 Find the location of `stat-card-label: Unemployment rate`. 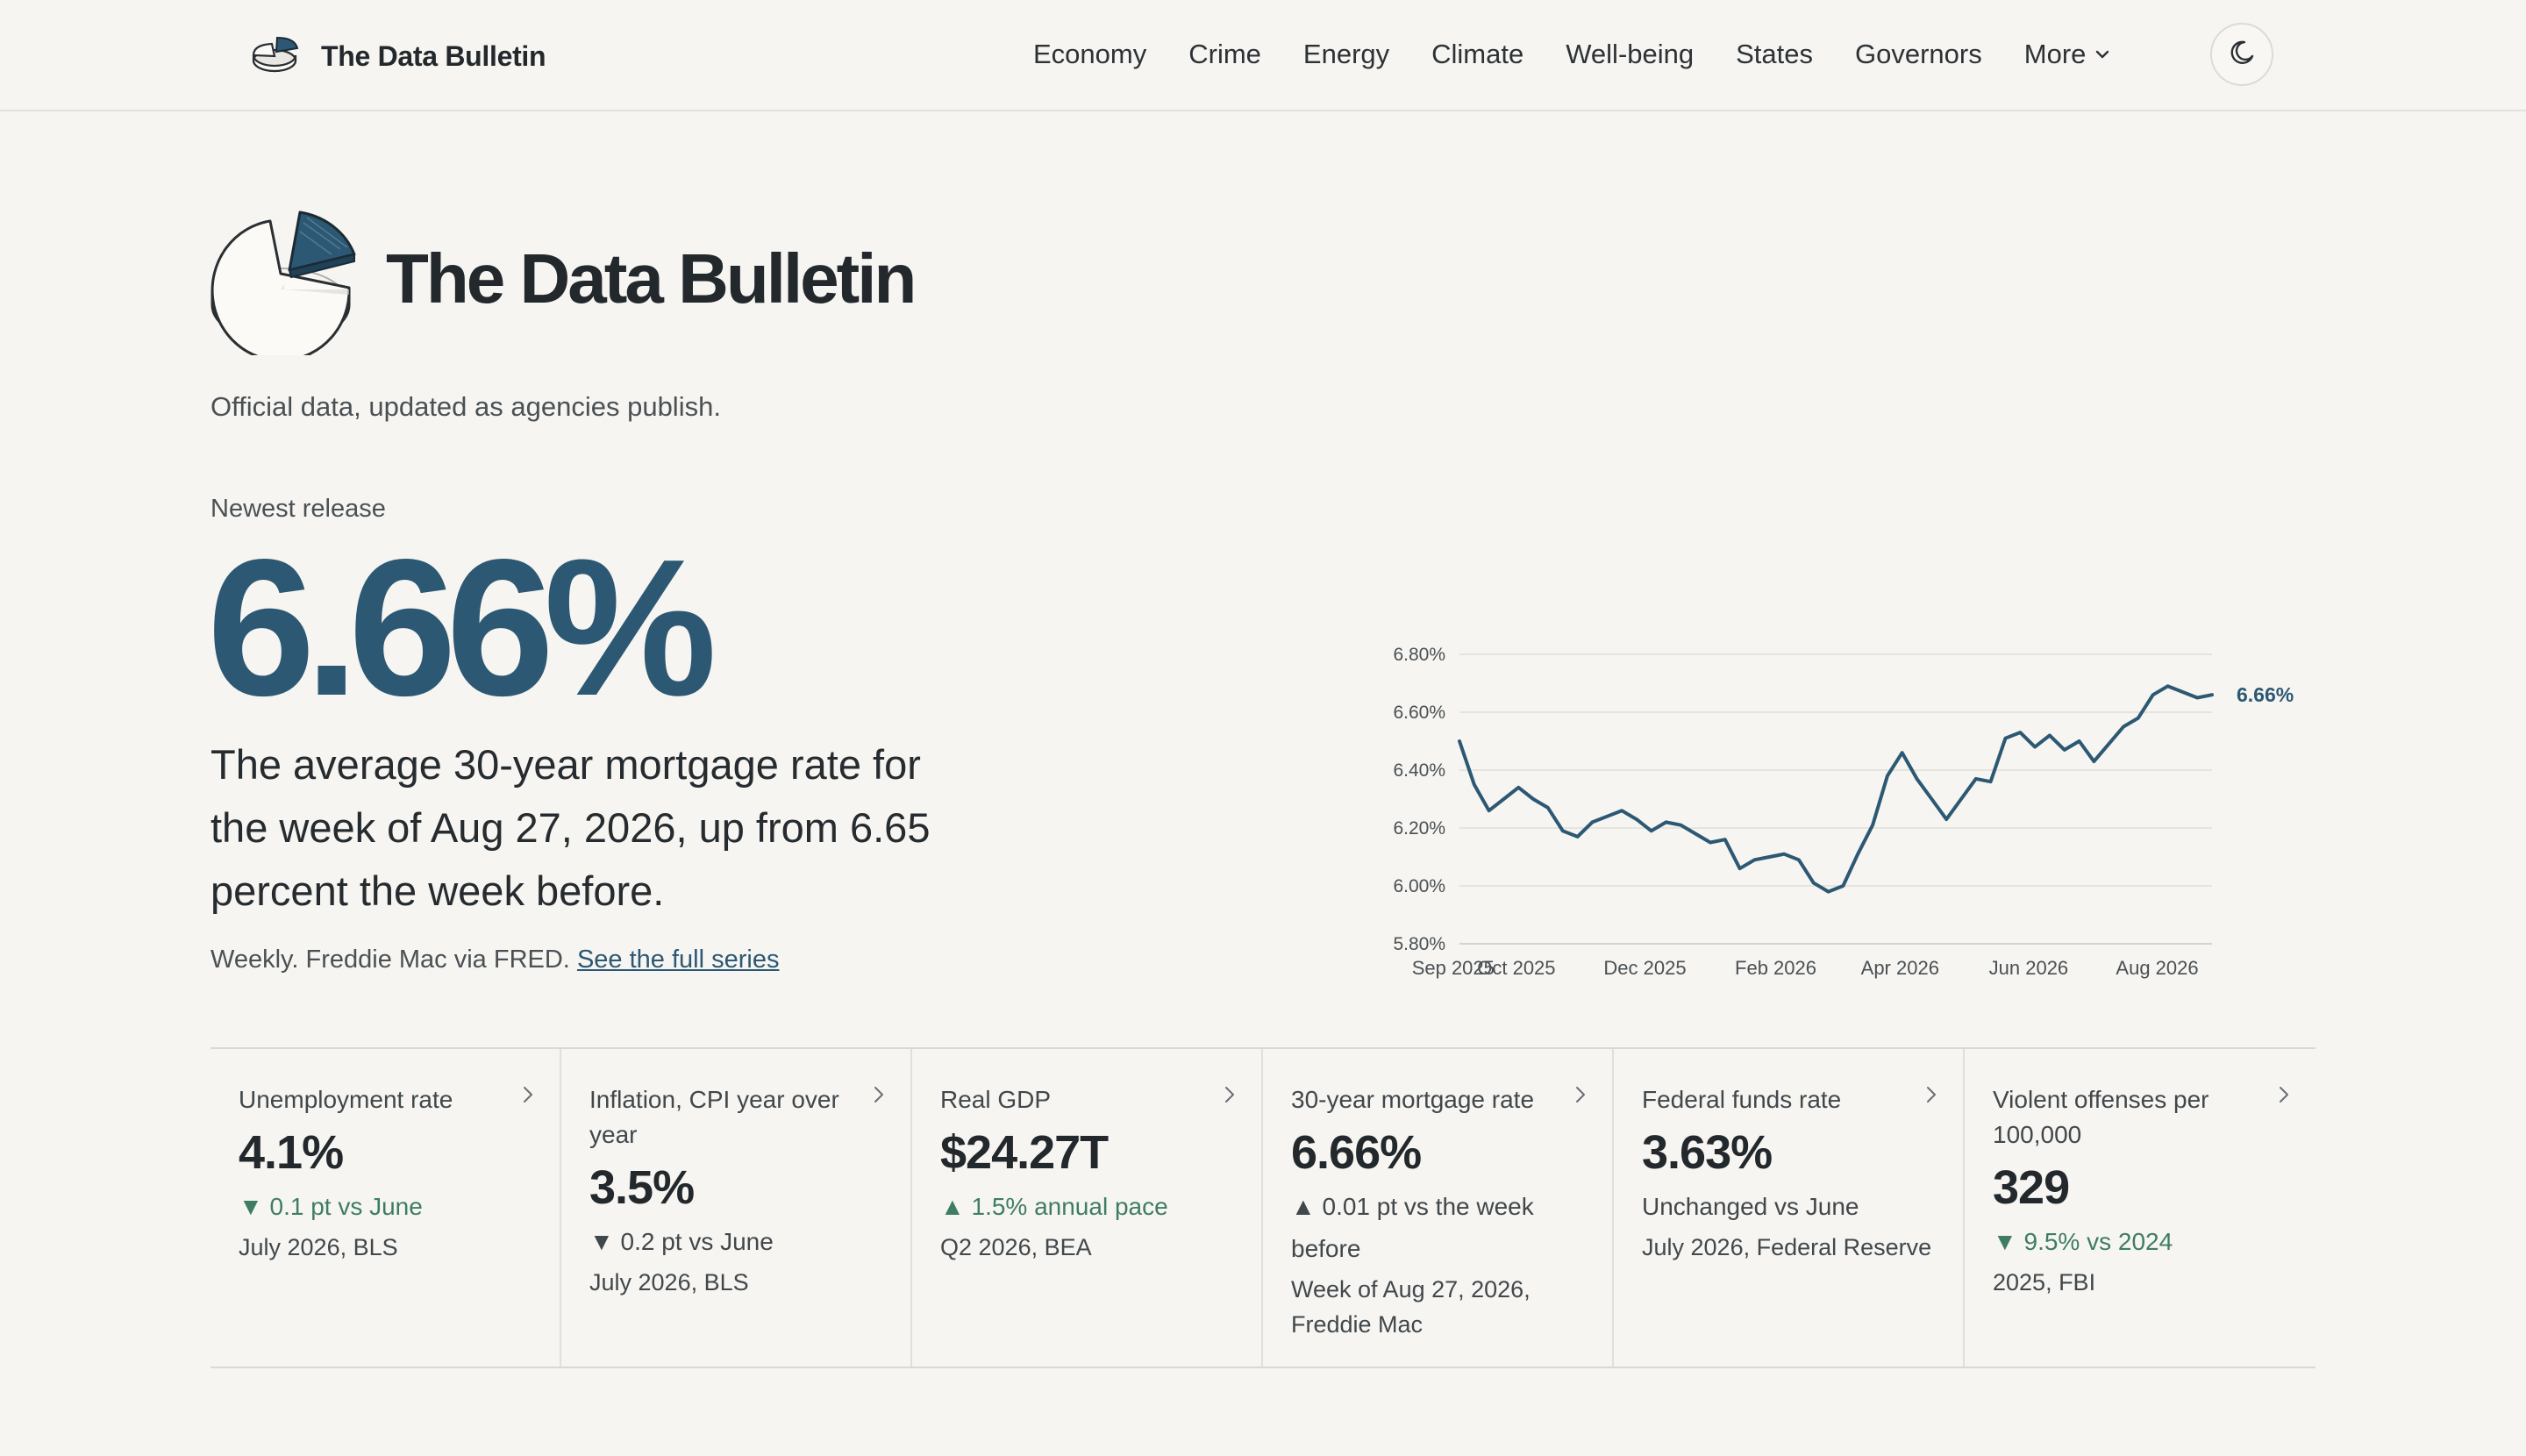

stat-card-label: Unemployment rate is located at coordinates (346, 1099).